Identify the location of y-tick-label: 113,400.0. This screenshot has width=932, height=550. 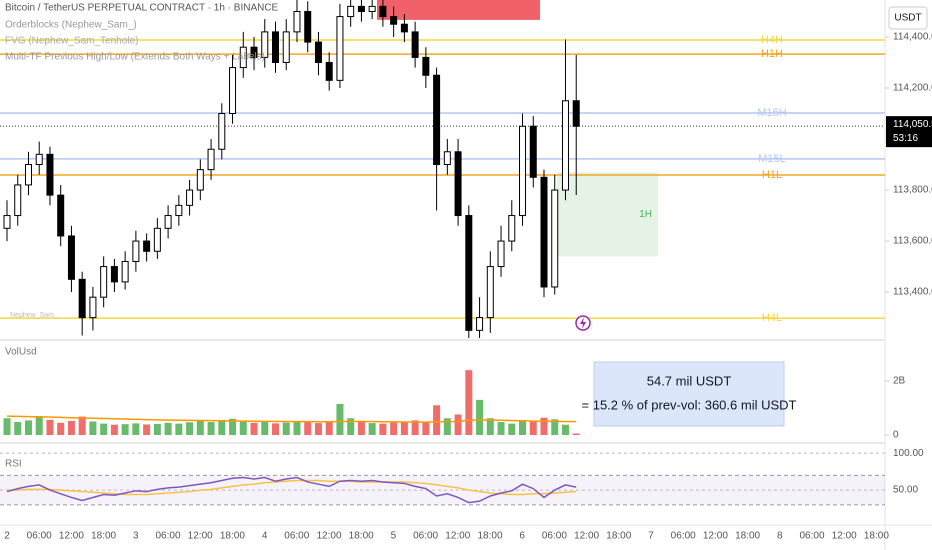
(912, 292).